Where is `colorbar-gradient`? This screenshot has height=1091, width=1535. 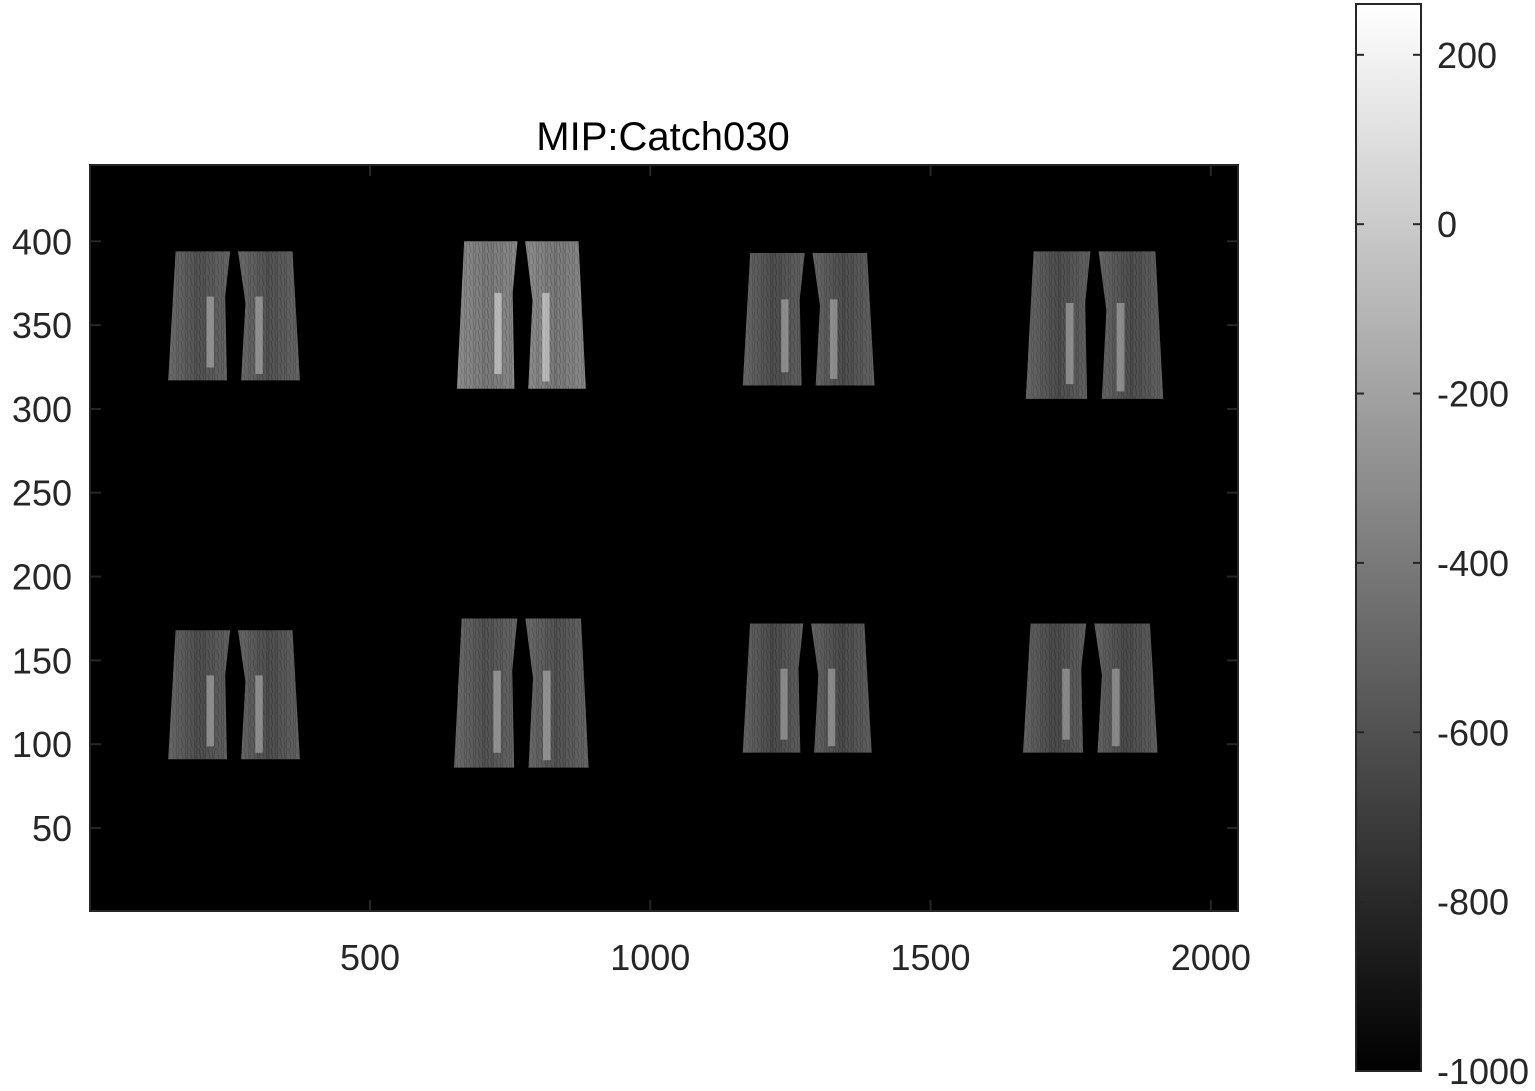
colorbar-gradient is located at coordinates (1388, 537).